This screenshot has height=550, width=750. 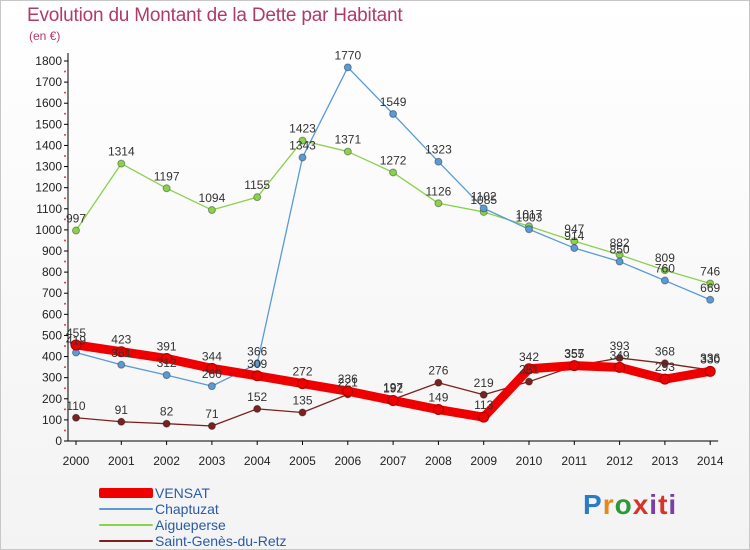 I want to click on legend-label: Aigueperse, so click(x=190, y=525).